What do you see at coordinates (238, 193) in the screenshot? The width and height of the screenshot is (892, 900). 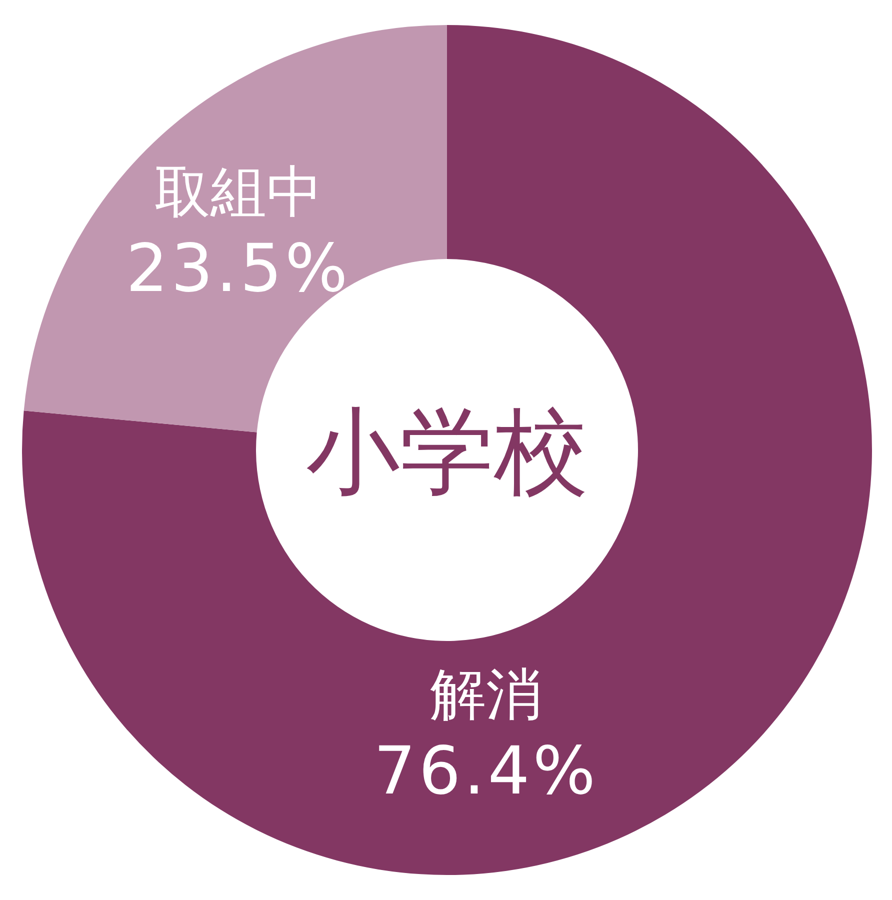 I see `slice-label: 取組中` at bounding box center [238, 193].